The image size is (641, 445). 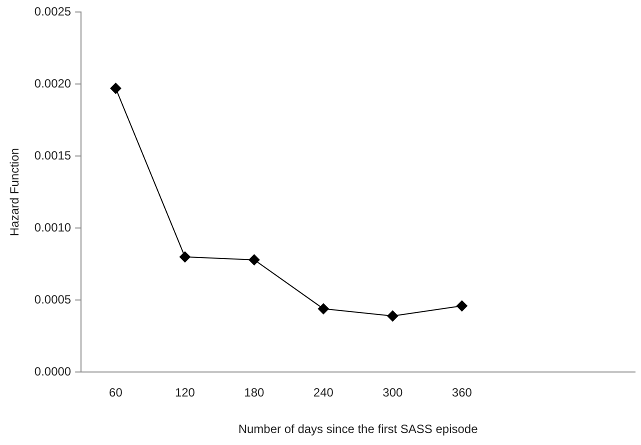 What do you see at coordinates (53, 83) in the screenshot?
I see `y-tick-label: 0.0020` at bounding box center [53, 83].